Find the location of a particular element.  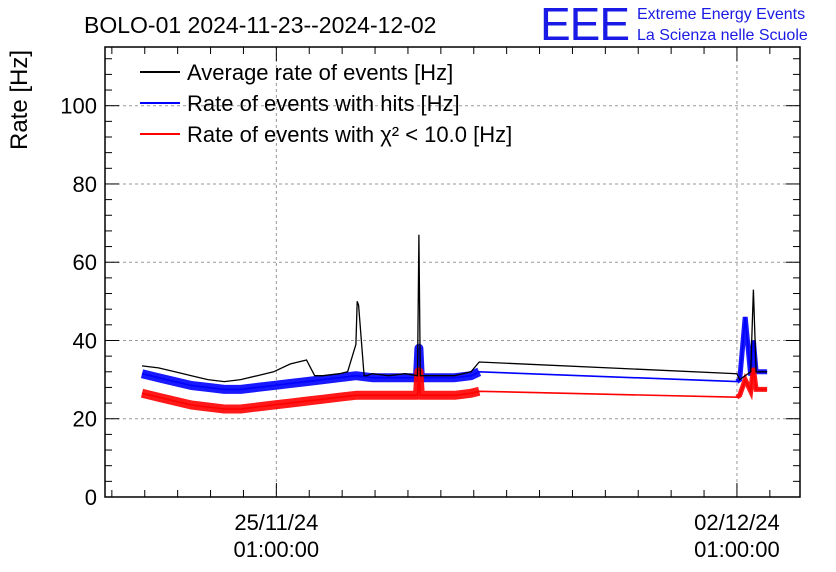

y-tick-label-1: 20 is located at coordinates (85, 419).